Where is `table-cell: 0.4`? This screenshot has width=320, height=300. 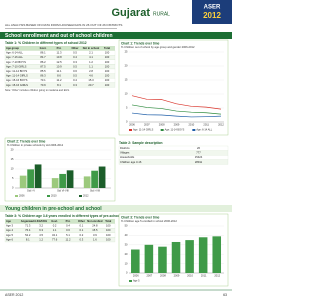
table-cell: 0.4 is located at coordinates (75, 80).